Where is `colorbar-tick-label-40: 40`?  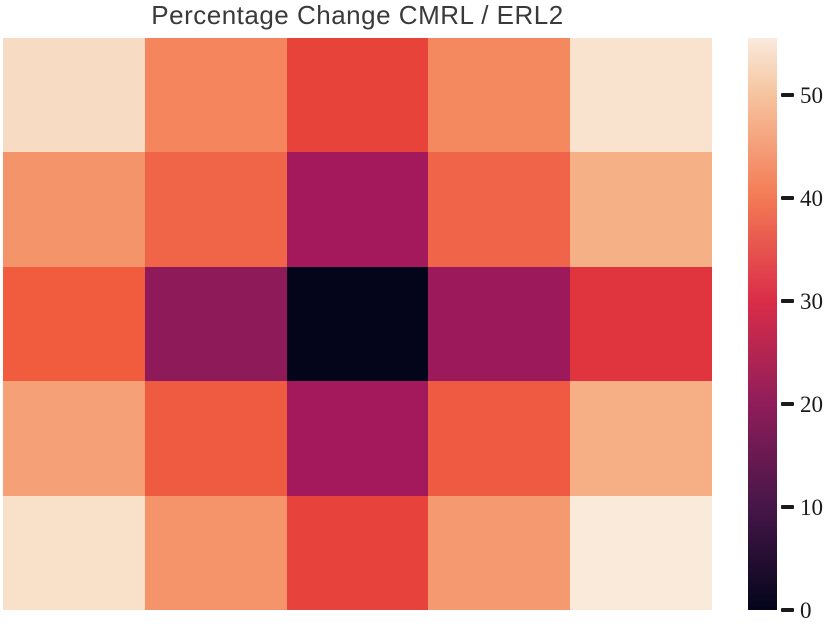 colorbar-tick-label-40: 40 is located at coordinates (811, 198).